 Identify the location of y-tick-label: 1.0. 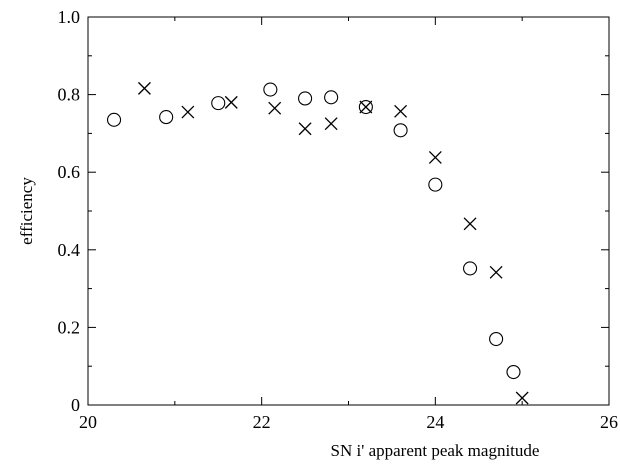
(69, 17).